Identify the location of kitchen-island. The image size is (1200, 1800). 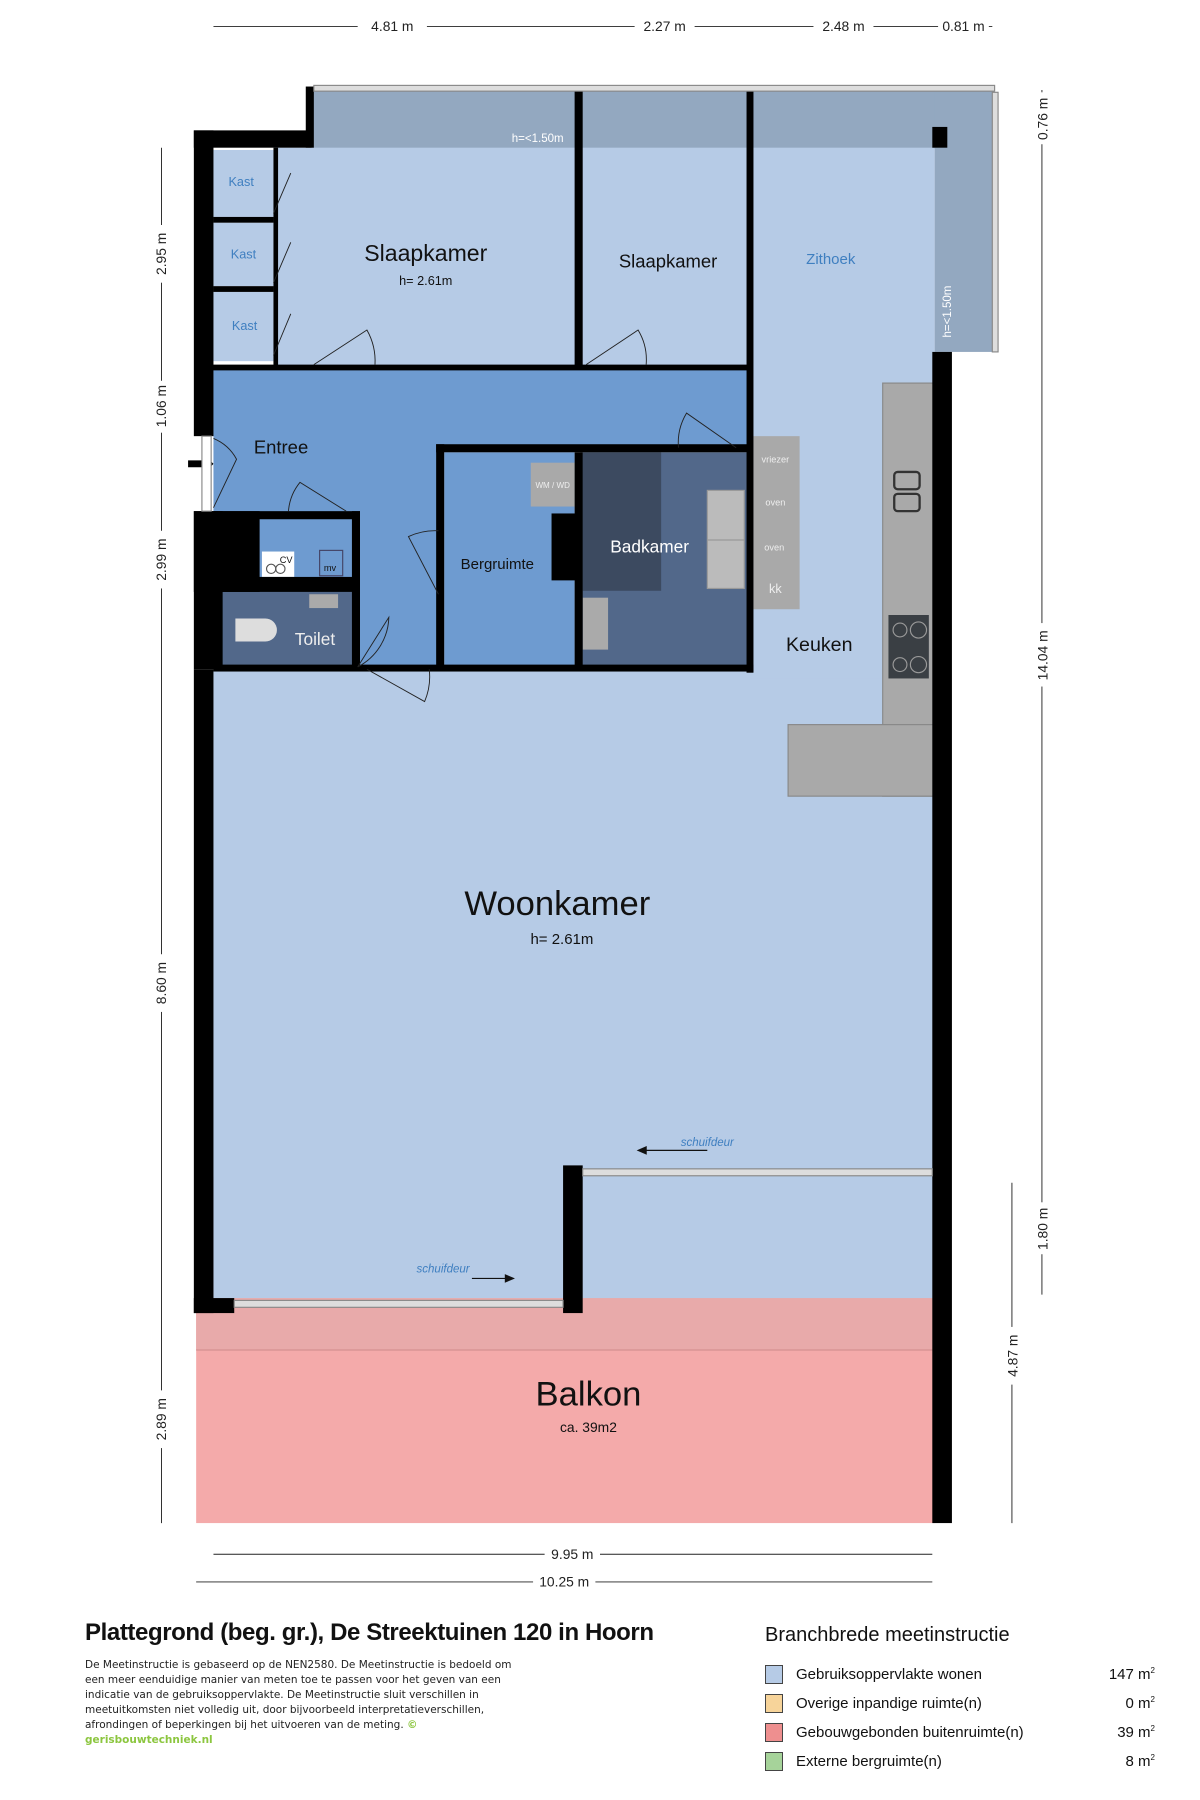
(776, 523).